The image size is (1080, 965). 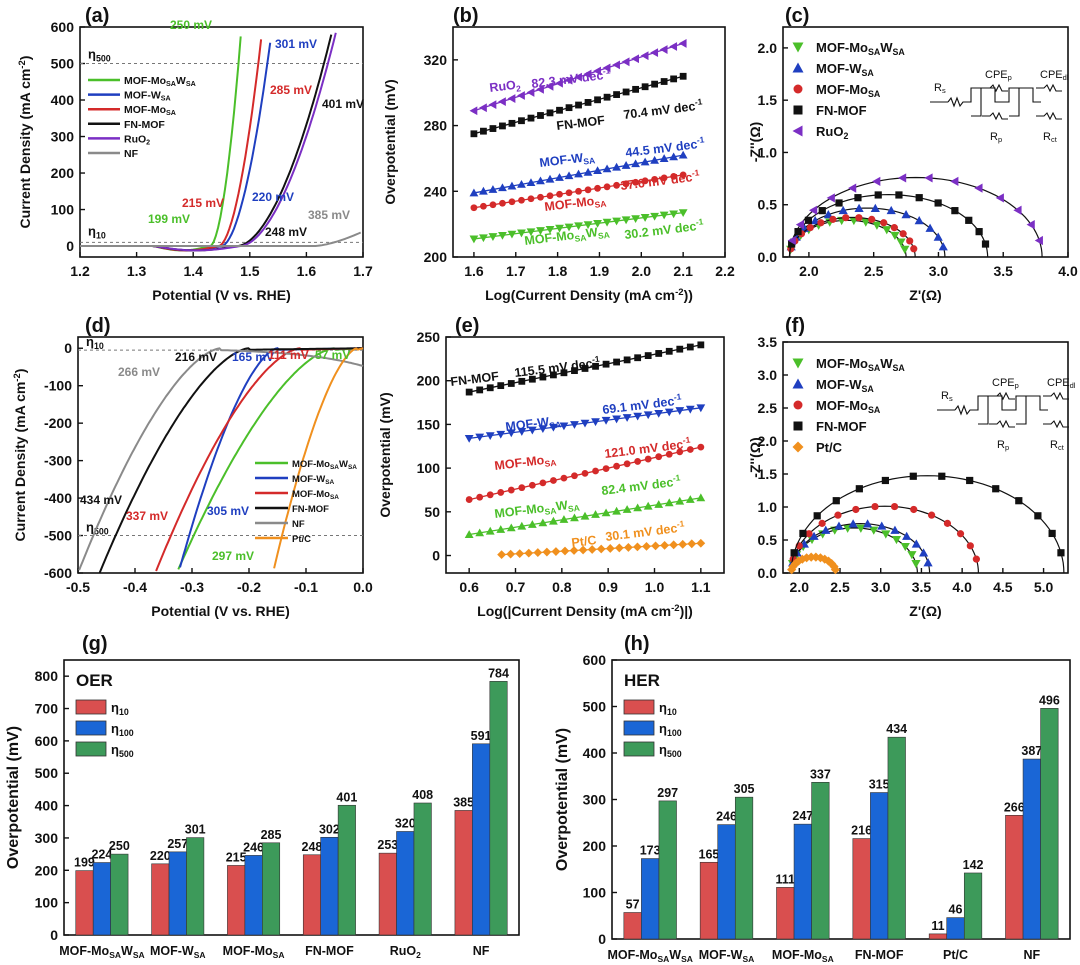 What do you see at coordinates (1022, 102) in the screenshot?
I see `circuit-elements` at bounding box center [1022, 102].